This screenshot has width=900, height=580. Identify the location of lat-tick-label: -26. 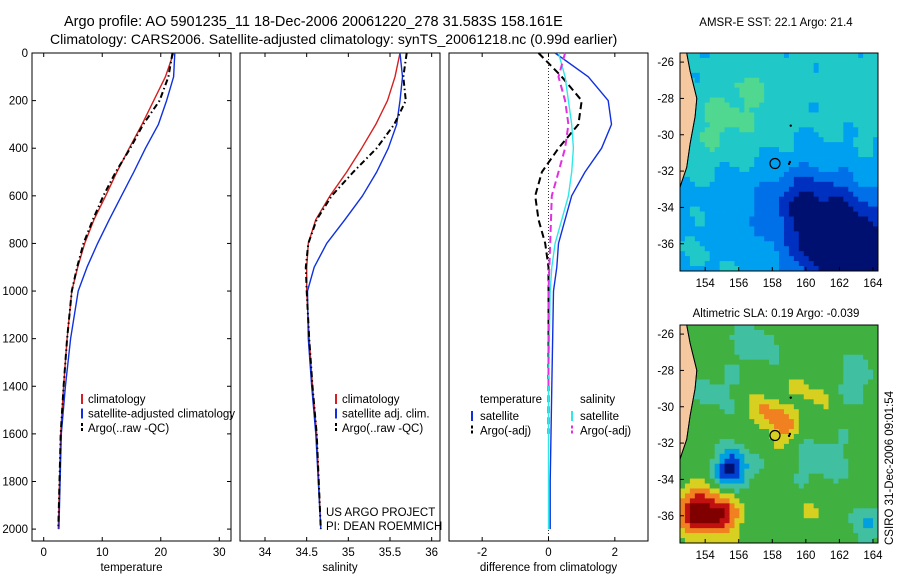
(665, 335).